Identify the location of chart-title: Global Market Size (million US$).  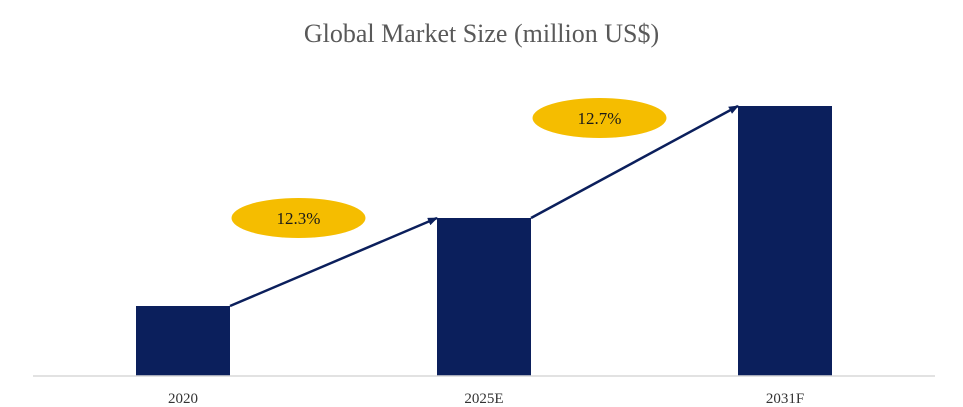
(481, 33).